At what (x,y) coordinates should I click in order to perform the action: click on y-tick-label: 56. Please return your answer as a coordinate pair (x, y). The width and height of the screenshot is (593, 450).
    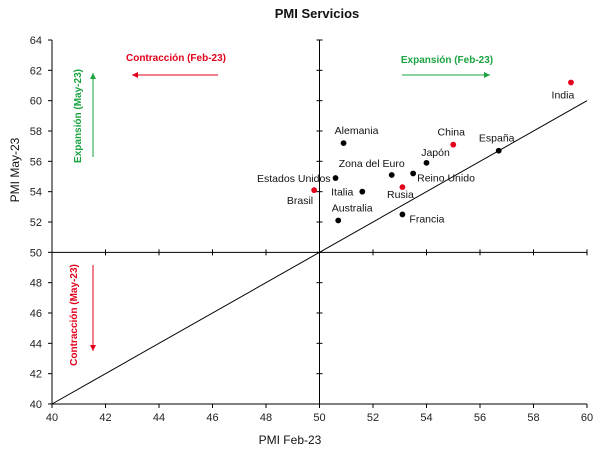
    Looking at the image, I should click on (36, 162).